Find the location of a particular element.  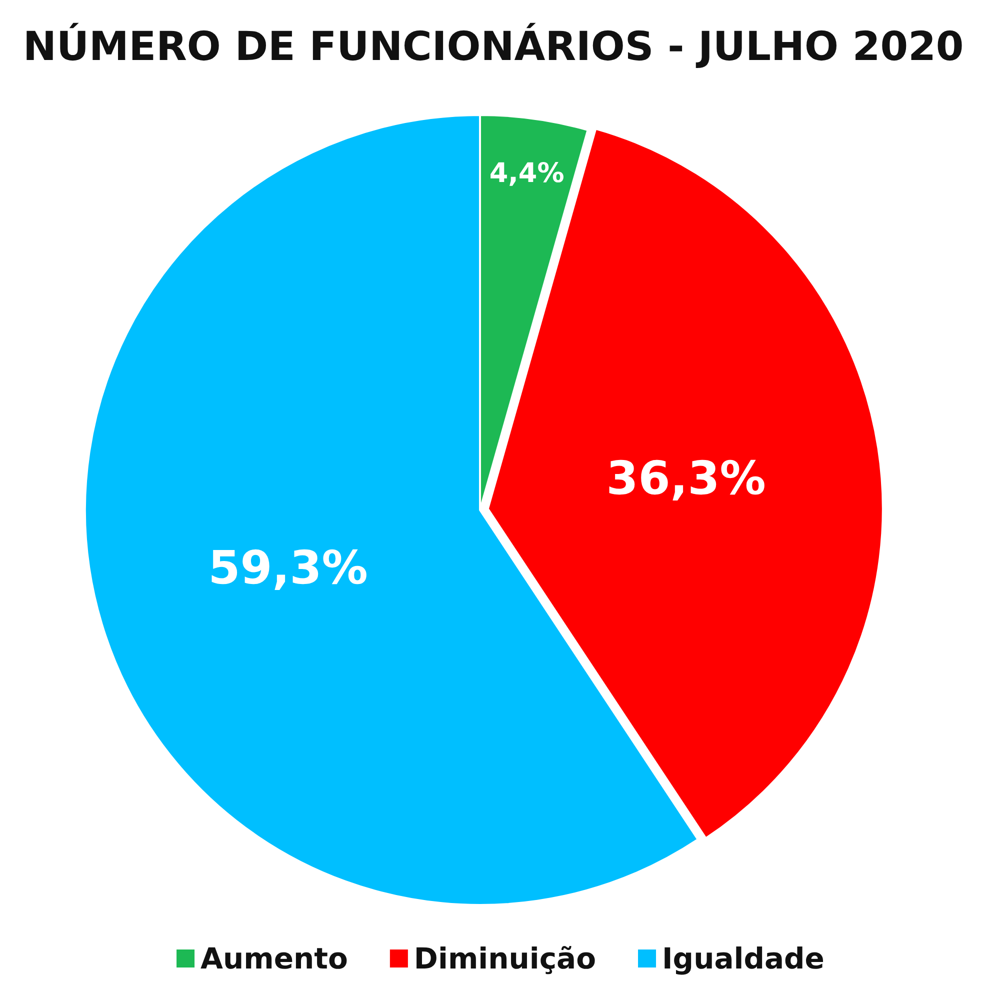

legend-label: Aumento is located at coordinates (274, 959).